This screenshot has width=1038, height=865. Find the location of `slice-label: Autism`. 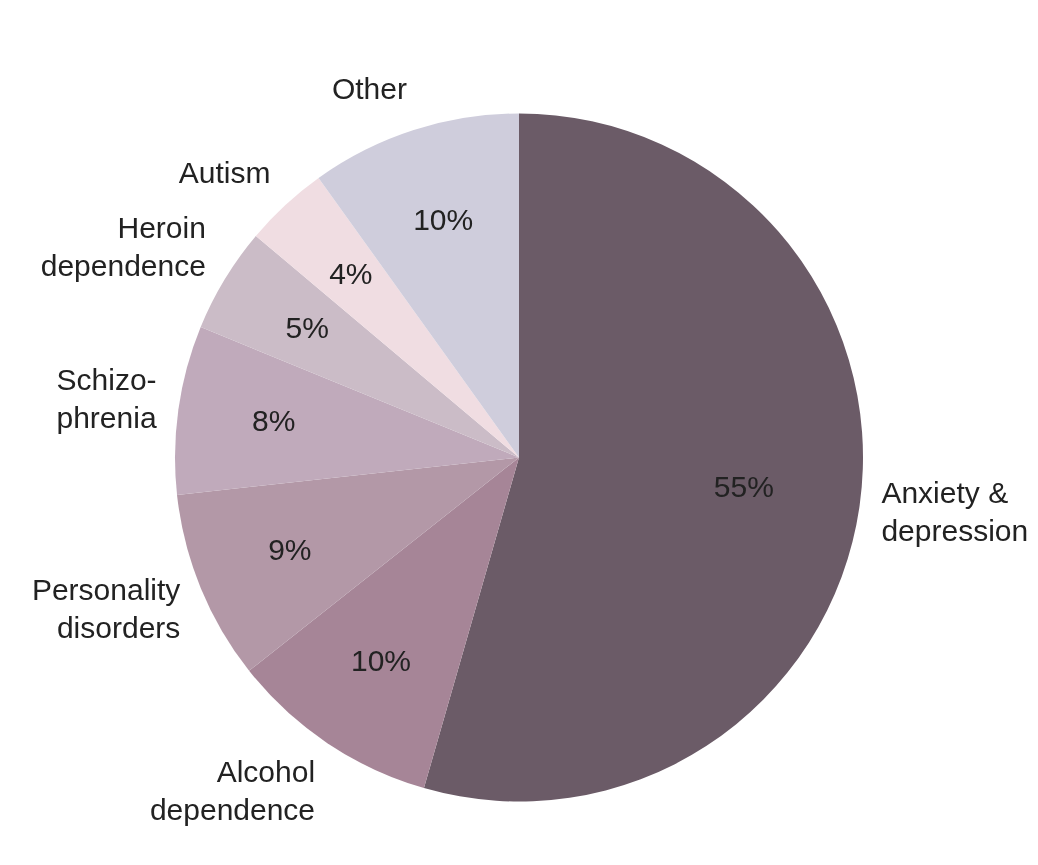

slice-label: Autism is located at coordinates (224, 173).